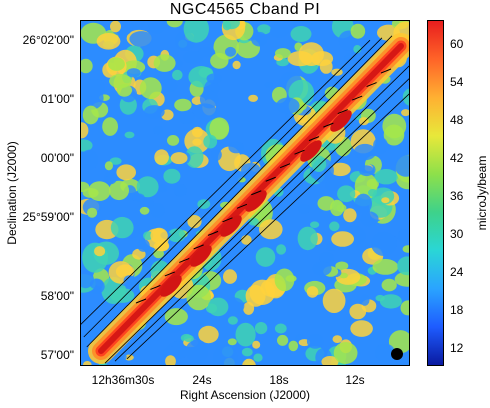  What do you see at coordinates (355, 380) in the screenshot?
I see `ra-tick-label: 12s` at bounding box center [355, 380].